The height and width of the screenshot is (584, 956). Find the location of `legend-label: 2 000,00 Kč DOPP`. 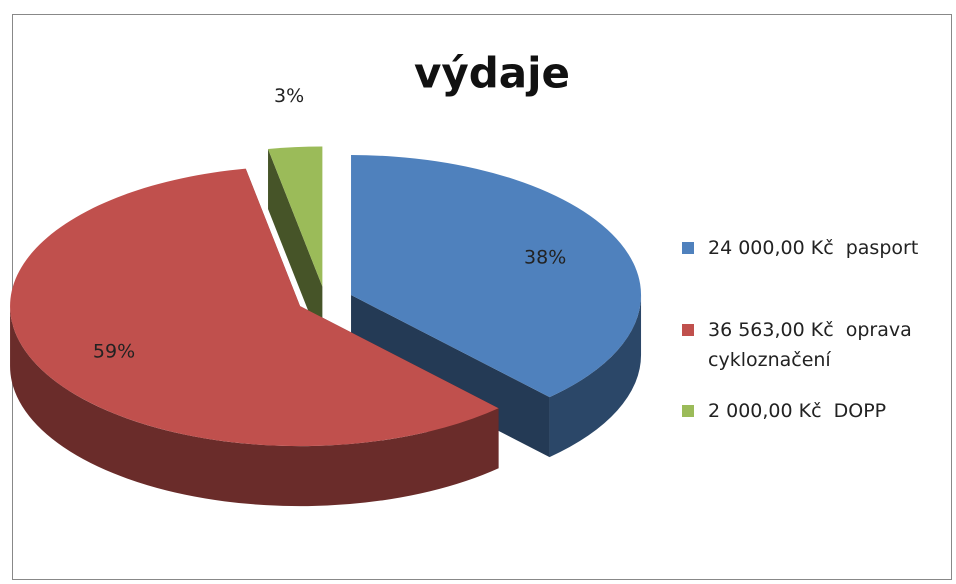

legend-label: 2 000,00 Kč DOPP is located at coordinates (797, 411).